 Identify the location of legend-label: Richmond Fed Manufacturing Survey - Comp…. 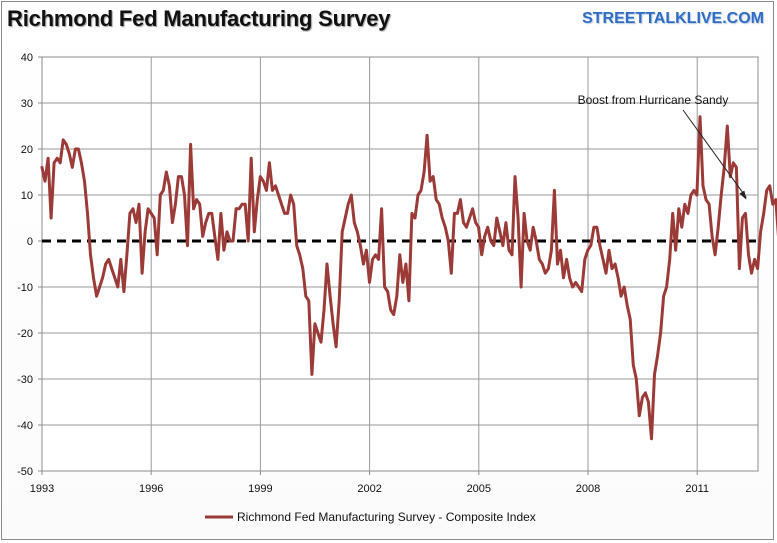
(386, 517).